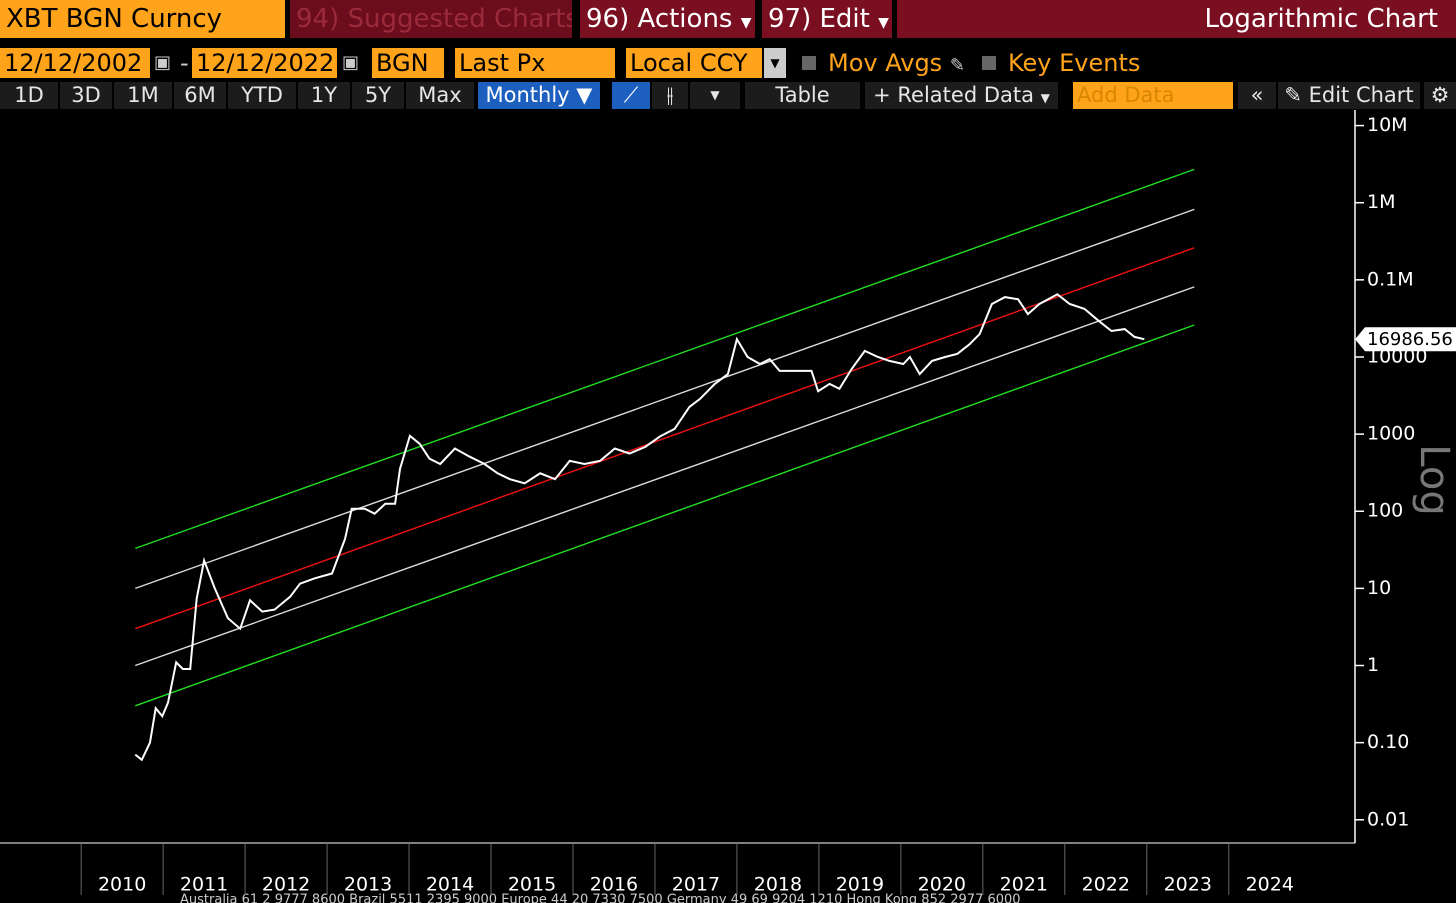  Describe the element at coordinates (1390, 279) in the screenshot. I see `y-tick-label: 0.1M` at that location.